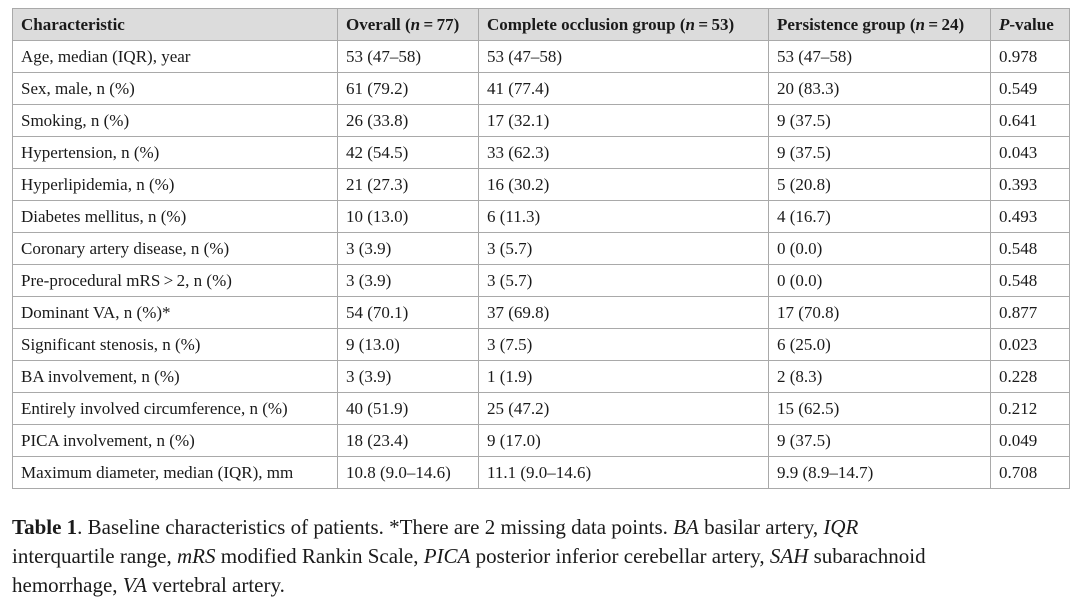  Describe the element at coordinates (879, 312) in the screenshot. I see `table-cell: 17 (70.8)` at that location.